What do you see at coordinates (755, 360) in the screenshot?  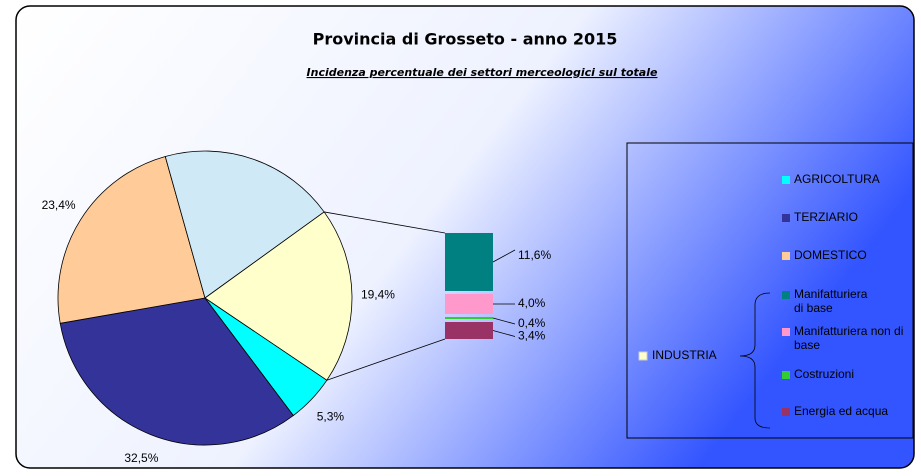 I see `legend-brace` at bounding box center [755, 360].